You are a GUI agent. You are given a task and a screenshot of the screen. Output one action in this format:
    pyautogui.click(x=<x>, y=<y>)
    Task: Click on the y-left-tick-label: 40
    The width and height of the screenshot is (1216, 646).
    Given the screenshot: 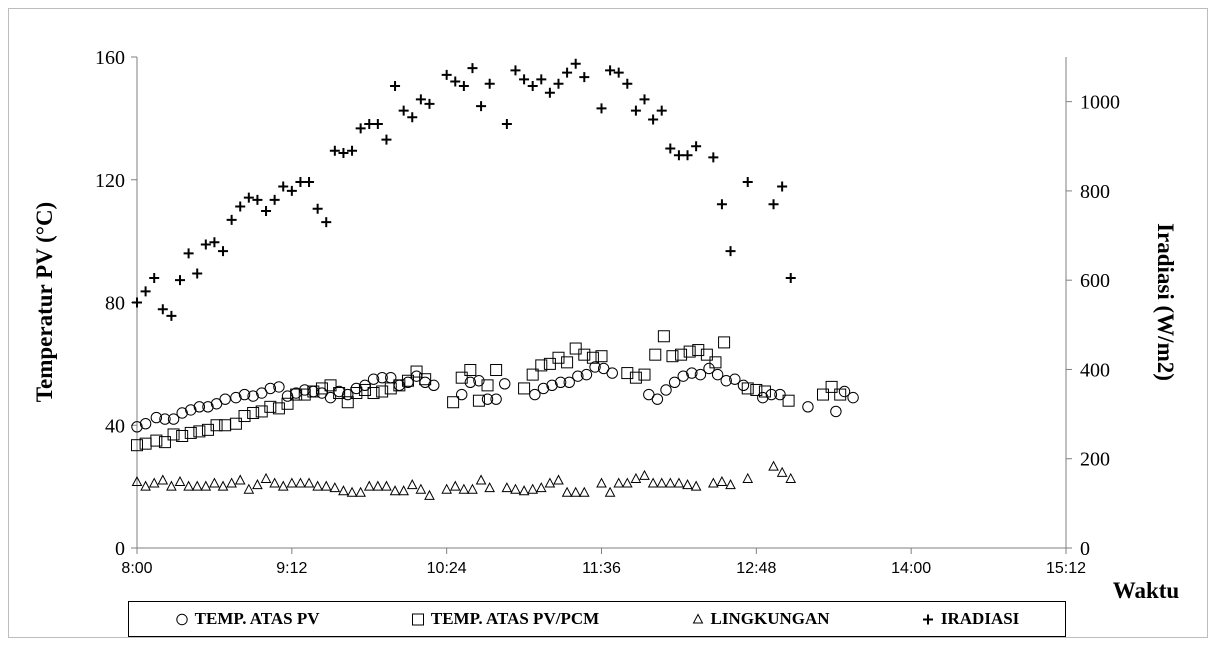 What is the action you would take?
    pyautogui.click(x=115, y=426)
    